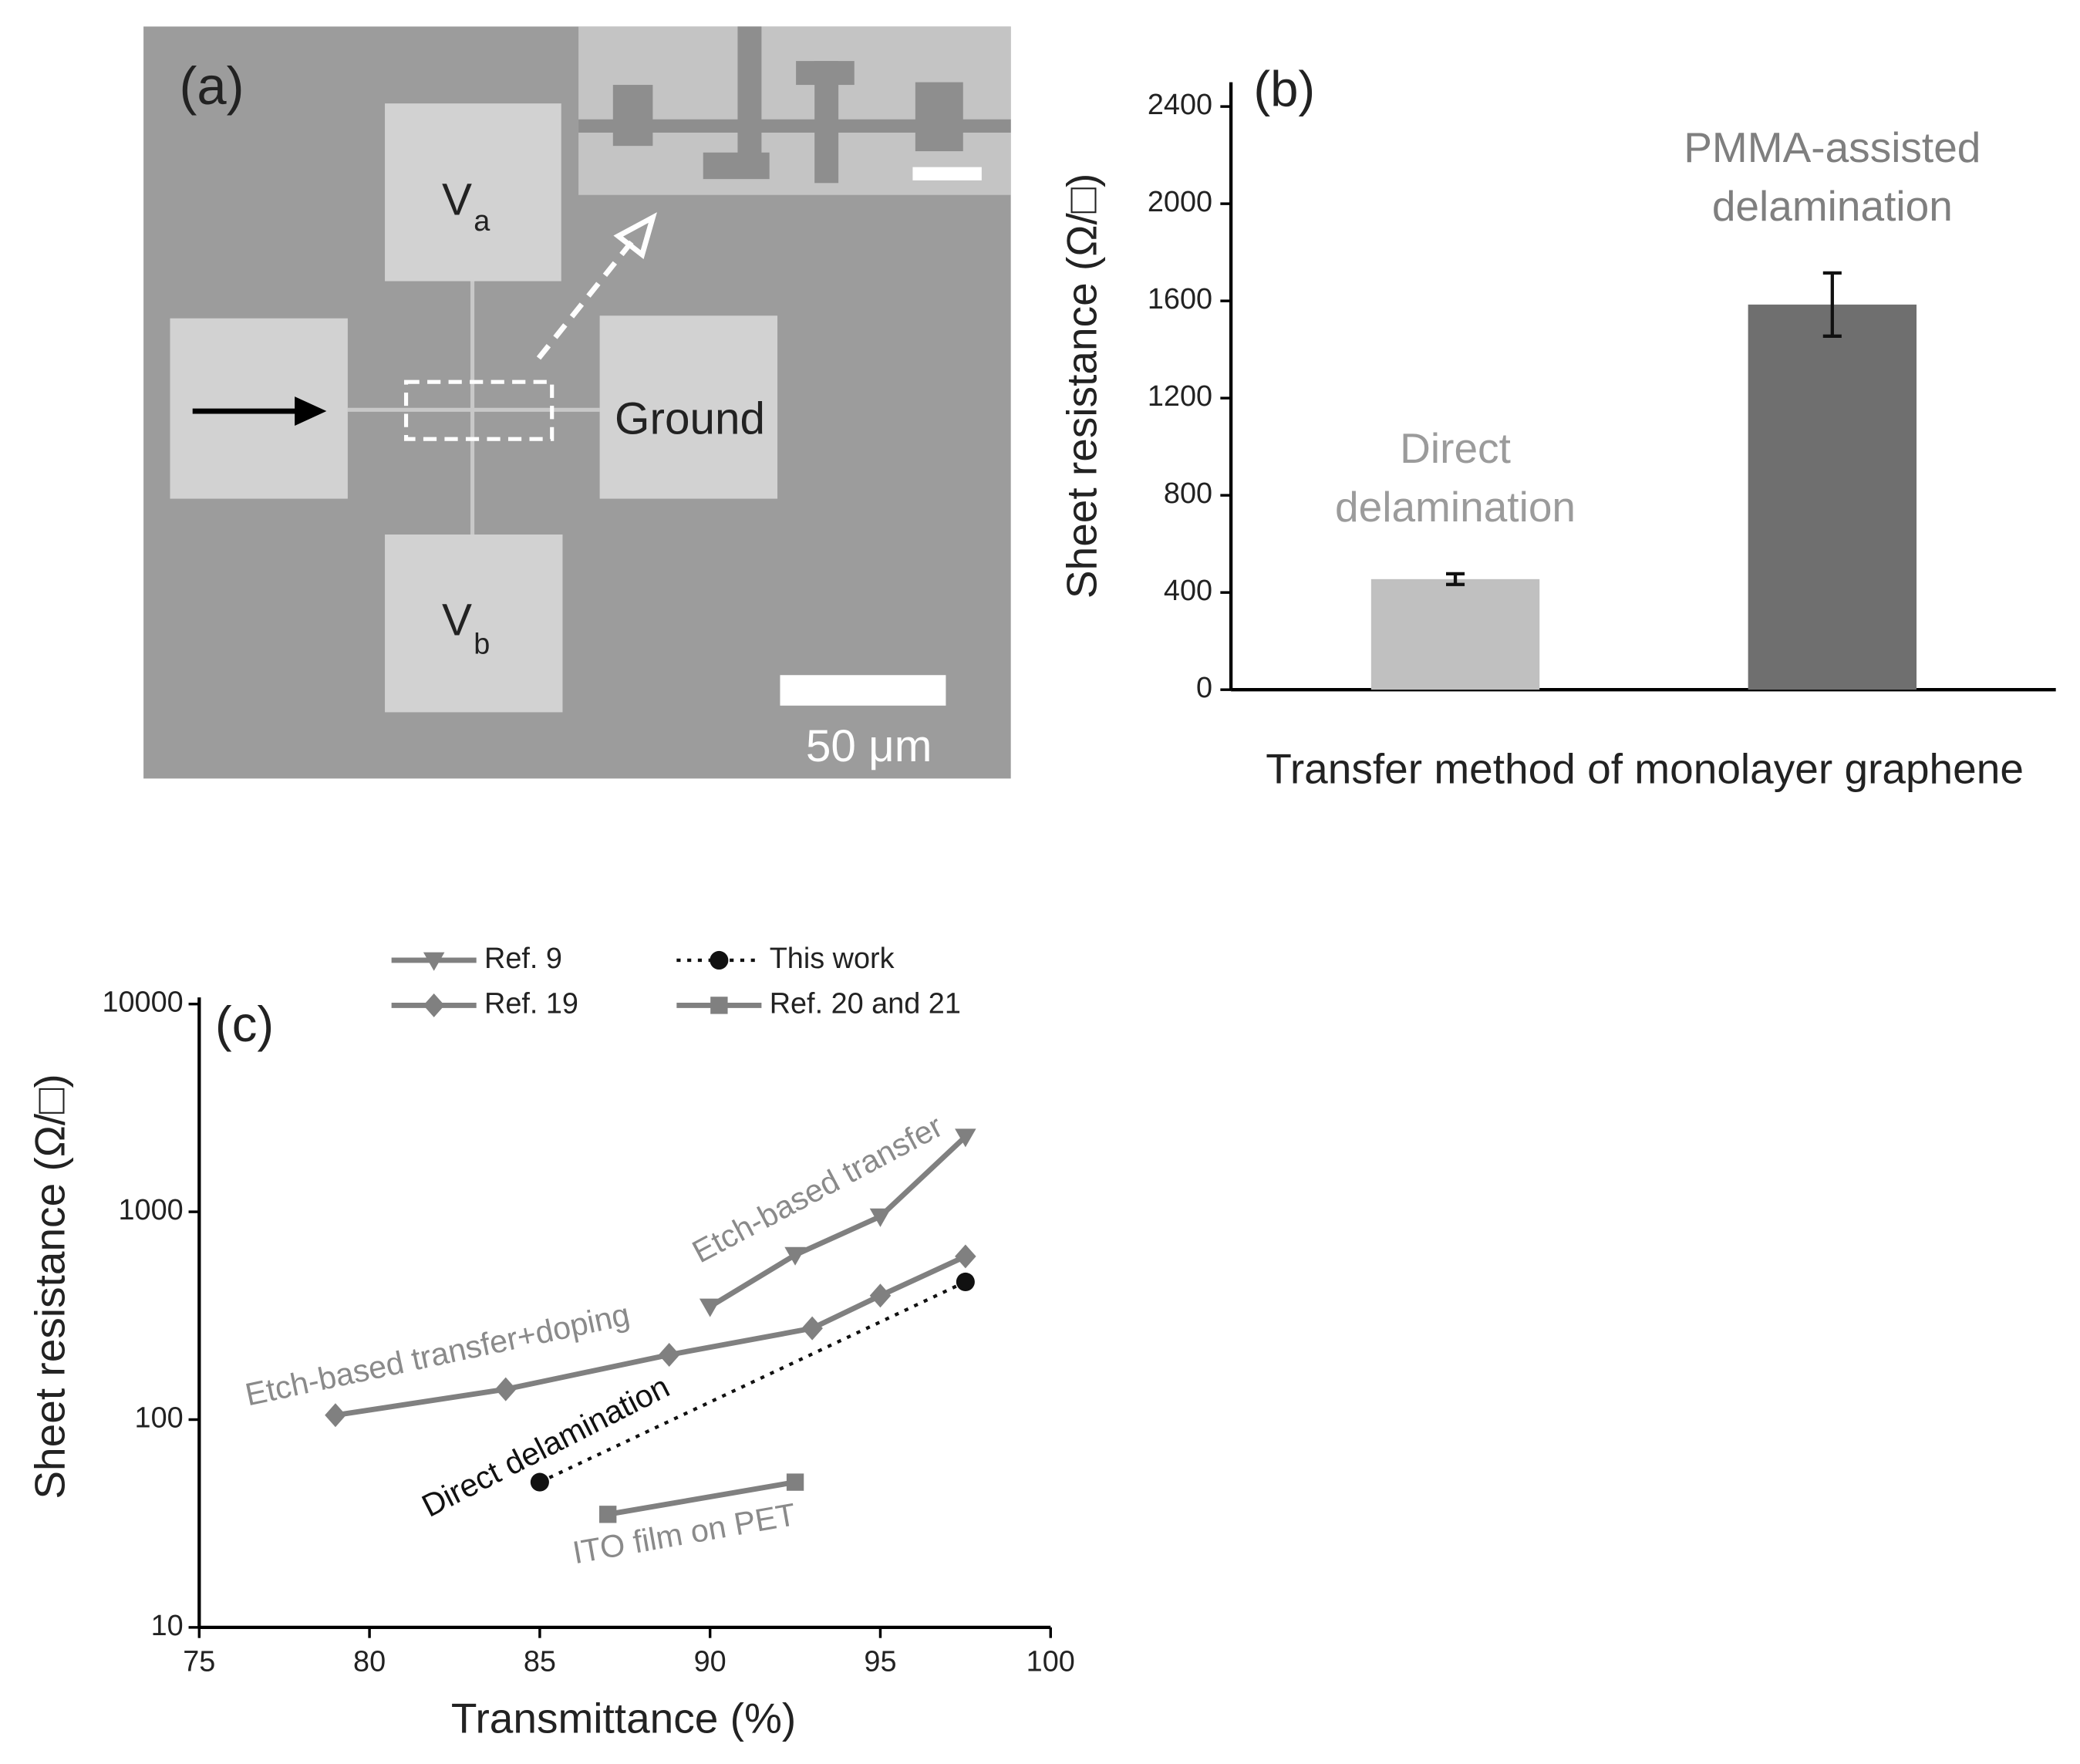  Describe the element at coordinates (1180, 202) in the screenshot. I see `y-tick-label: 2000` at that location.